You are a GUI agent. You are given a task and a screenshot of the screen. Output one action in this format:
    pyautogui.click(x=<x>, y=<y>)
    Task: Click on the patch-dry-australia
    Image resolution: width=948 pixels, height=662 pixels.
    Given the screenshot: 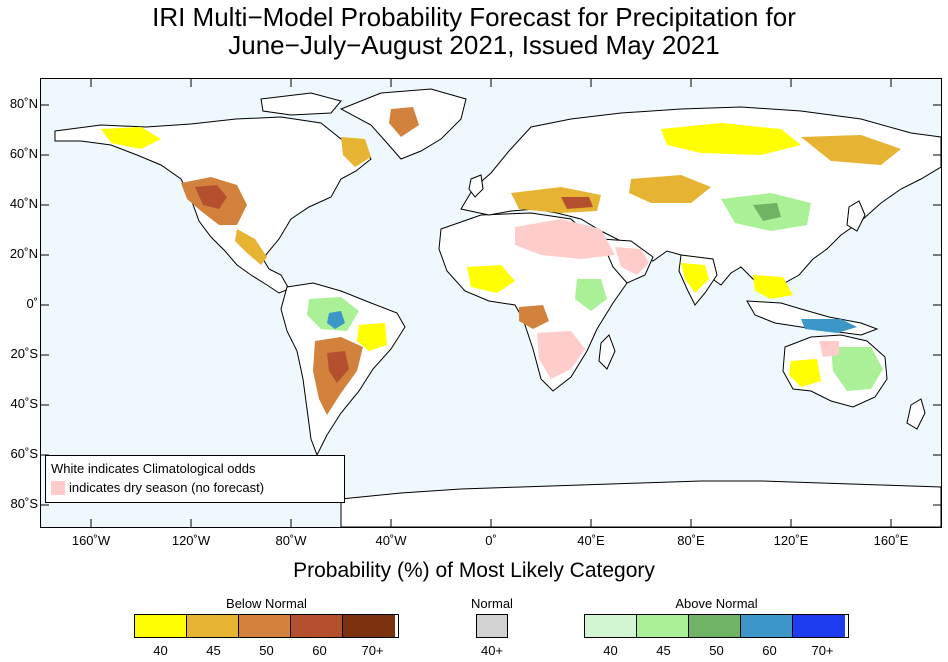 What is the action you would take?
    pyautogui.click(x=829, y=349)
    